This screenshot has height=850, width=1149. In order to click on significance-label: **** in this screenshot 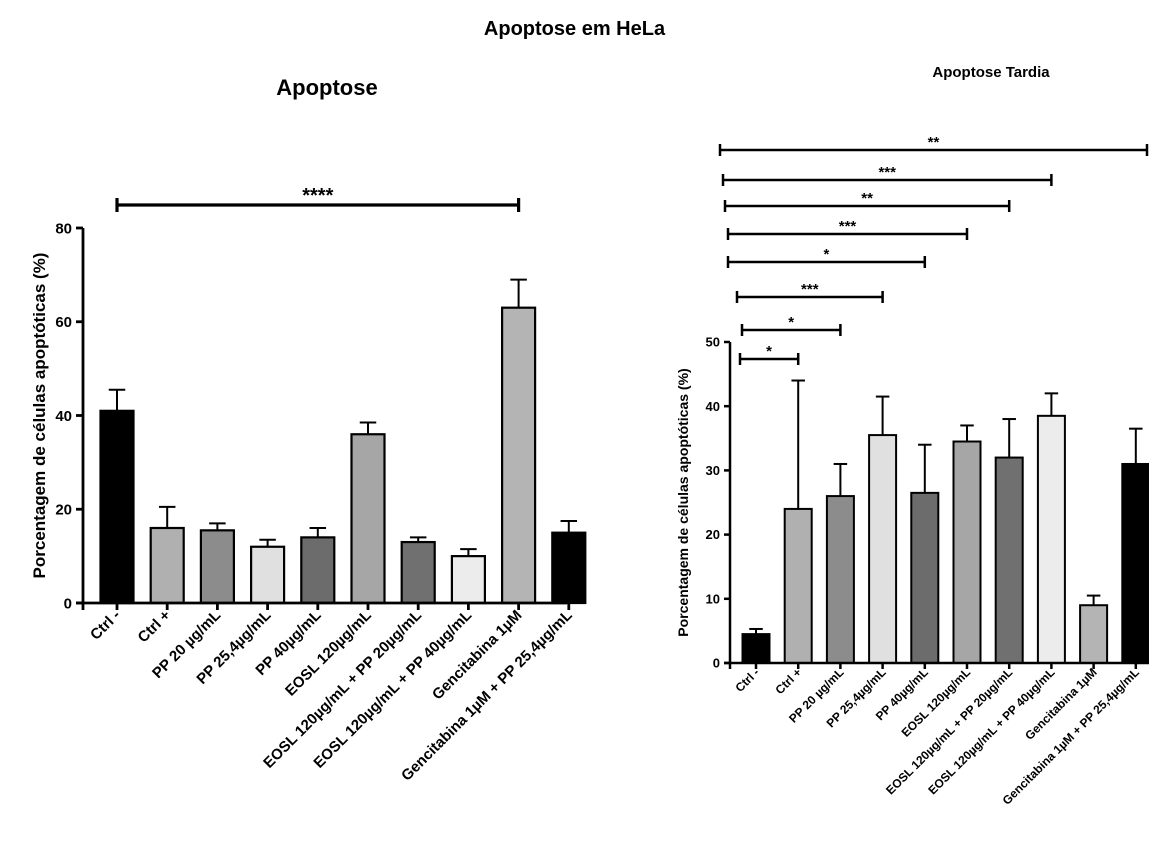, I will do `click(317, 196)`.